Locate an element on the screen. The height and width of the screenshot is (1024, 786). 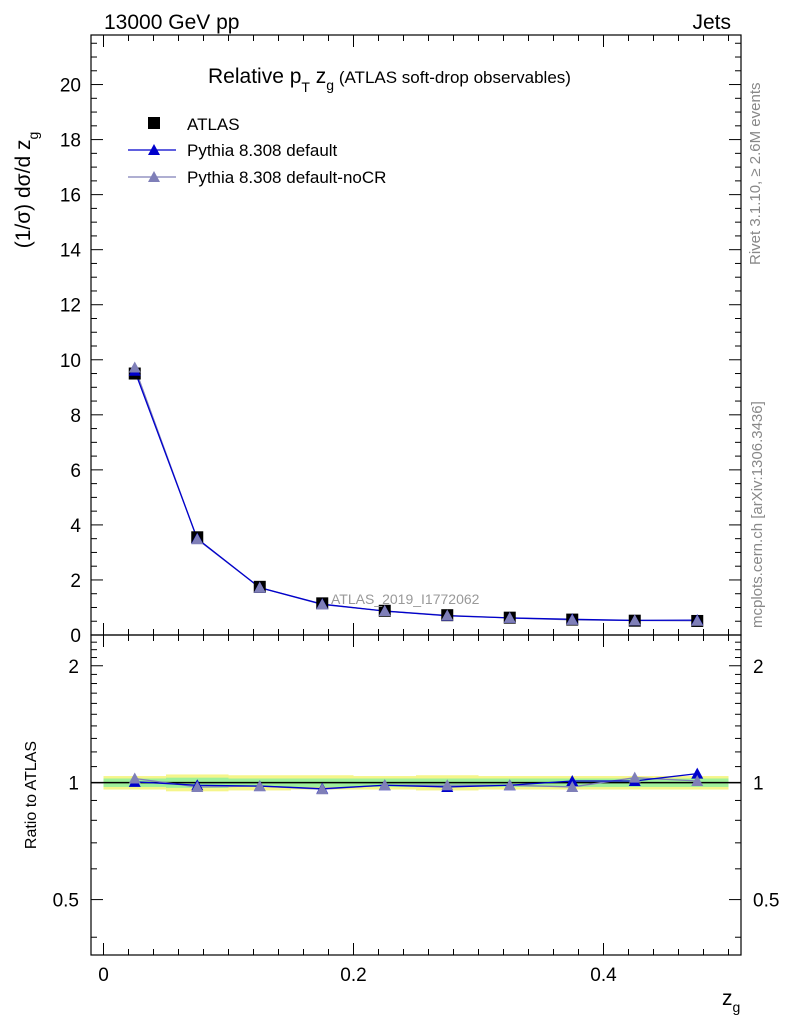
ratio-xtick-label: 0.4 is located at coordinates (603, 975).